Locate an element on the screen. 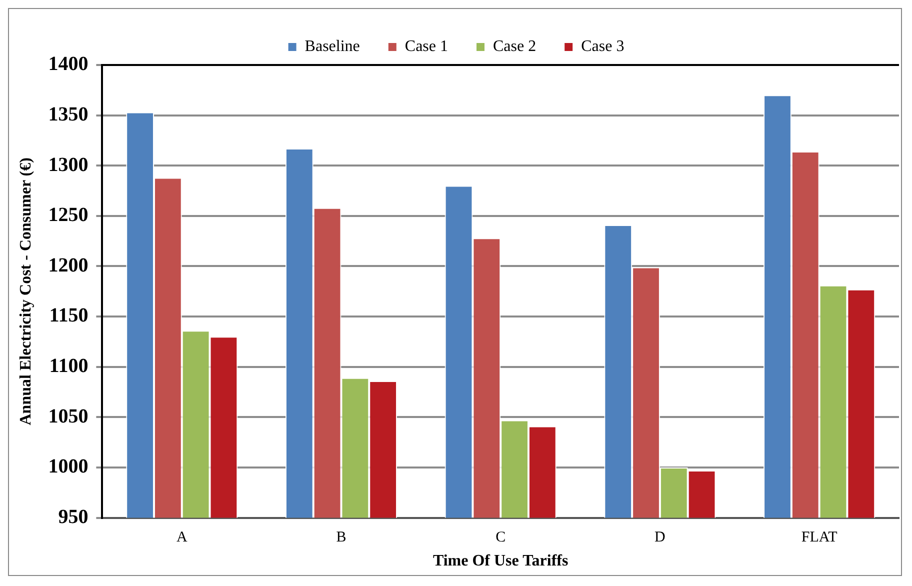 Image resolution: width=912 pixels, height=586 pixels. x-tick-label: B is located at coordinates (341, 538).